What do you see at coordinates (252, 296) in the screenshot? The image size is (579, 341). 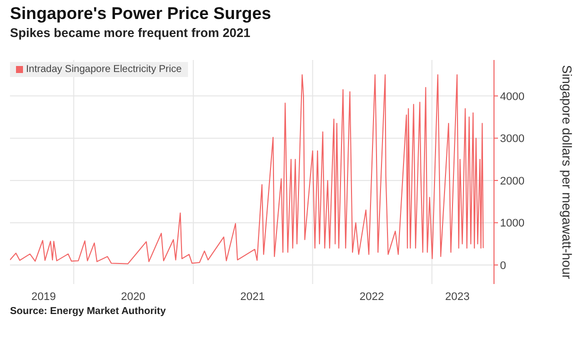 I see `x-tick-label: 2021` at bounding box center [252, 296].